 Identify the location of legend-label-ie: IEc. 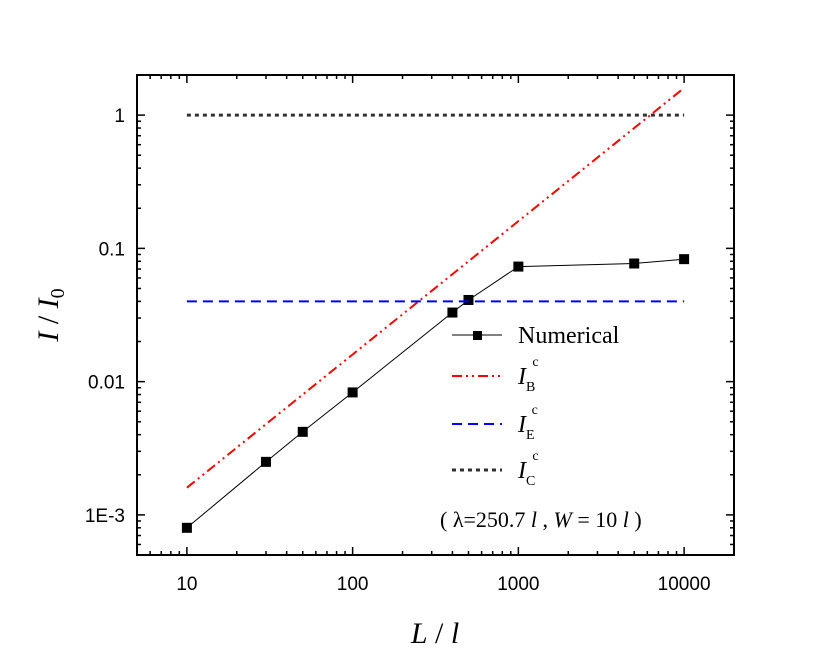
(527, 423).